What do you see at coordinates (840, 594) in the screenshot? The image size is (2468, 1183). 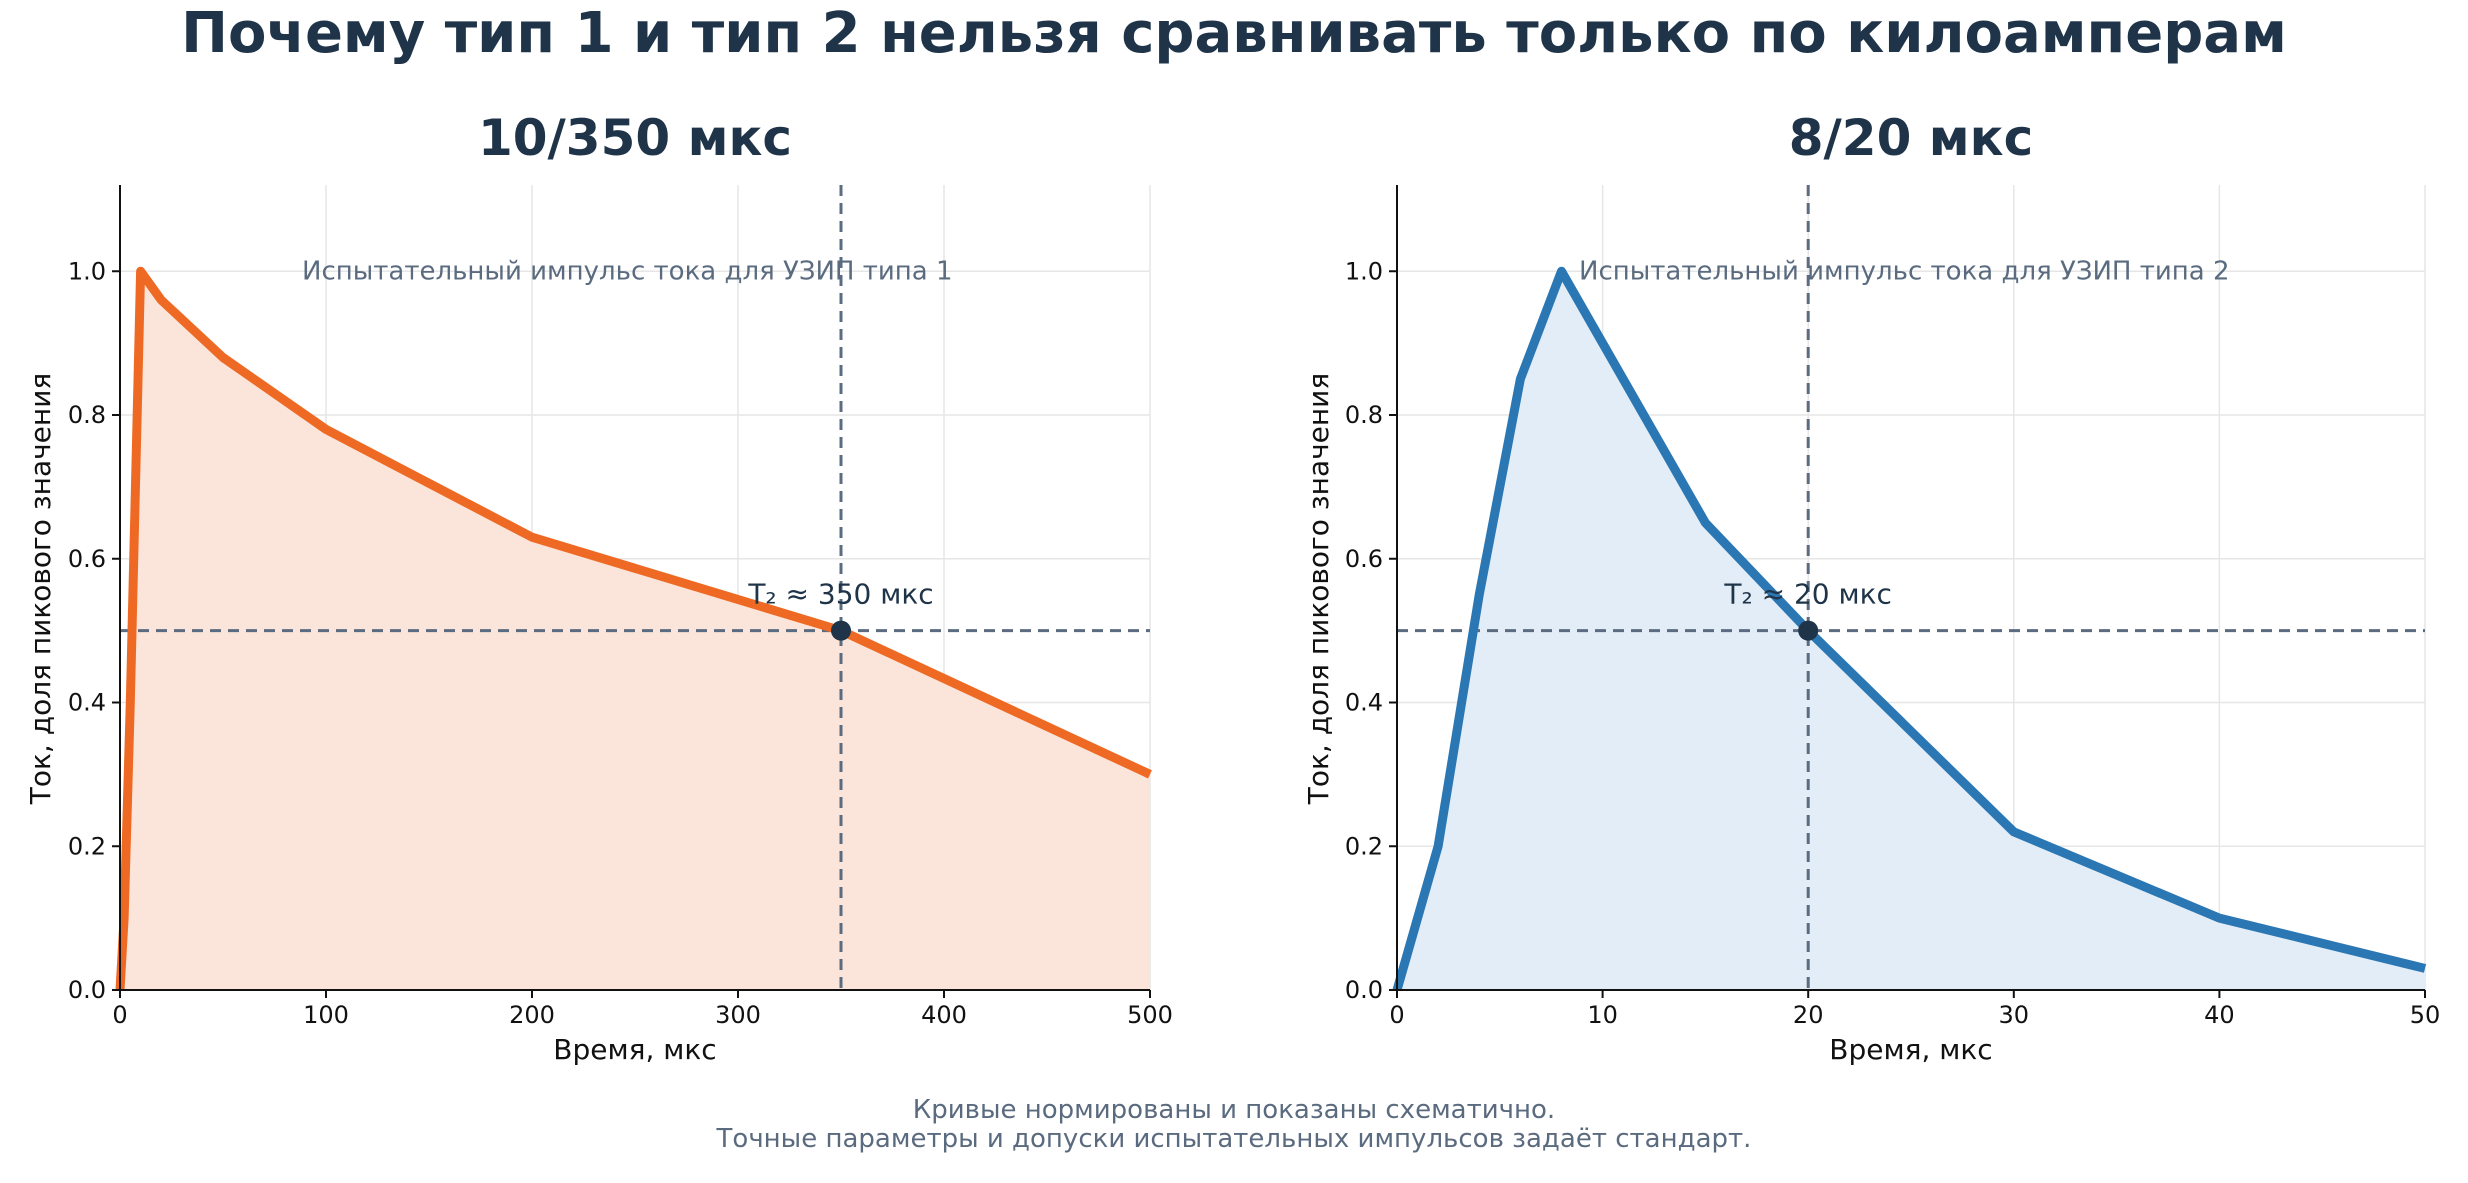 I see `reference-label: T₂ ≈ 350 мкс` at bounding box center [840, 594].